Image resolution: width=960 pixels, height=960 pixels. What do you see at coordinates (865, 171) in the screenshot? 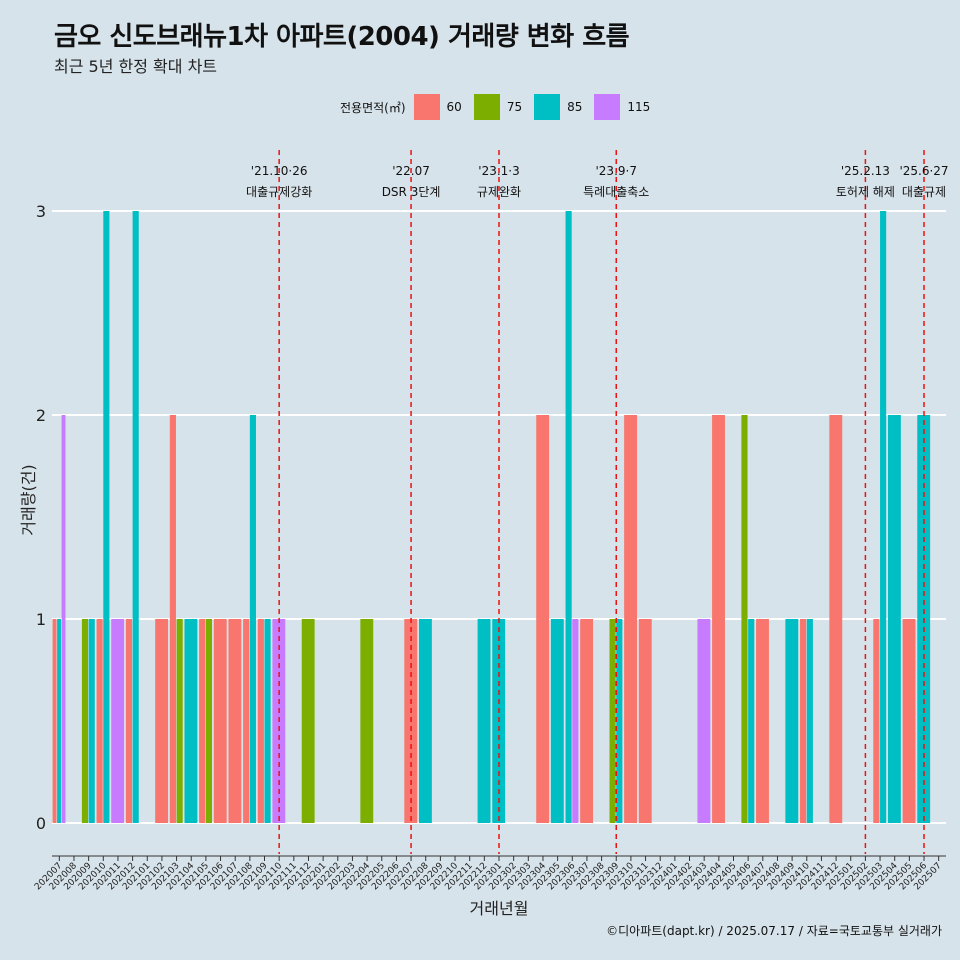
I see `event-date-label: '25.2.13` at bounding box center [865, 171].